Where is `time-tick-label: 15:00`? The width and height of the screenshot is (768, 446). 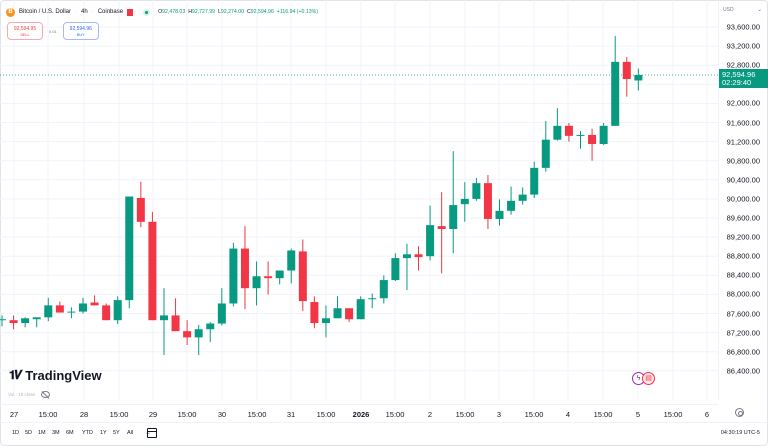 time-tick-label: 15:00 is located at coordinates (187, 414).